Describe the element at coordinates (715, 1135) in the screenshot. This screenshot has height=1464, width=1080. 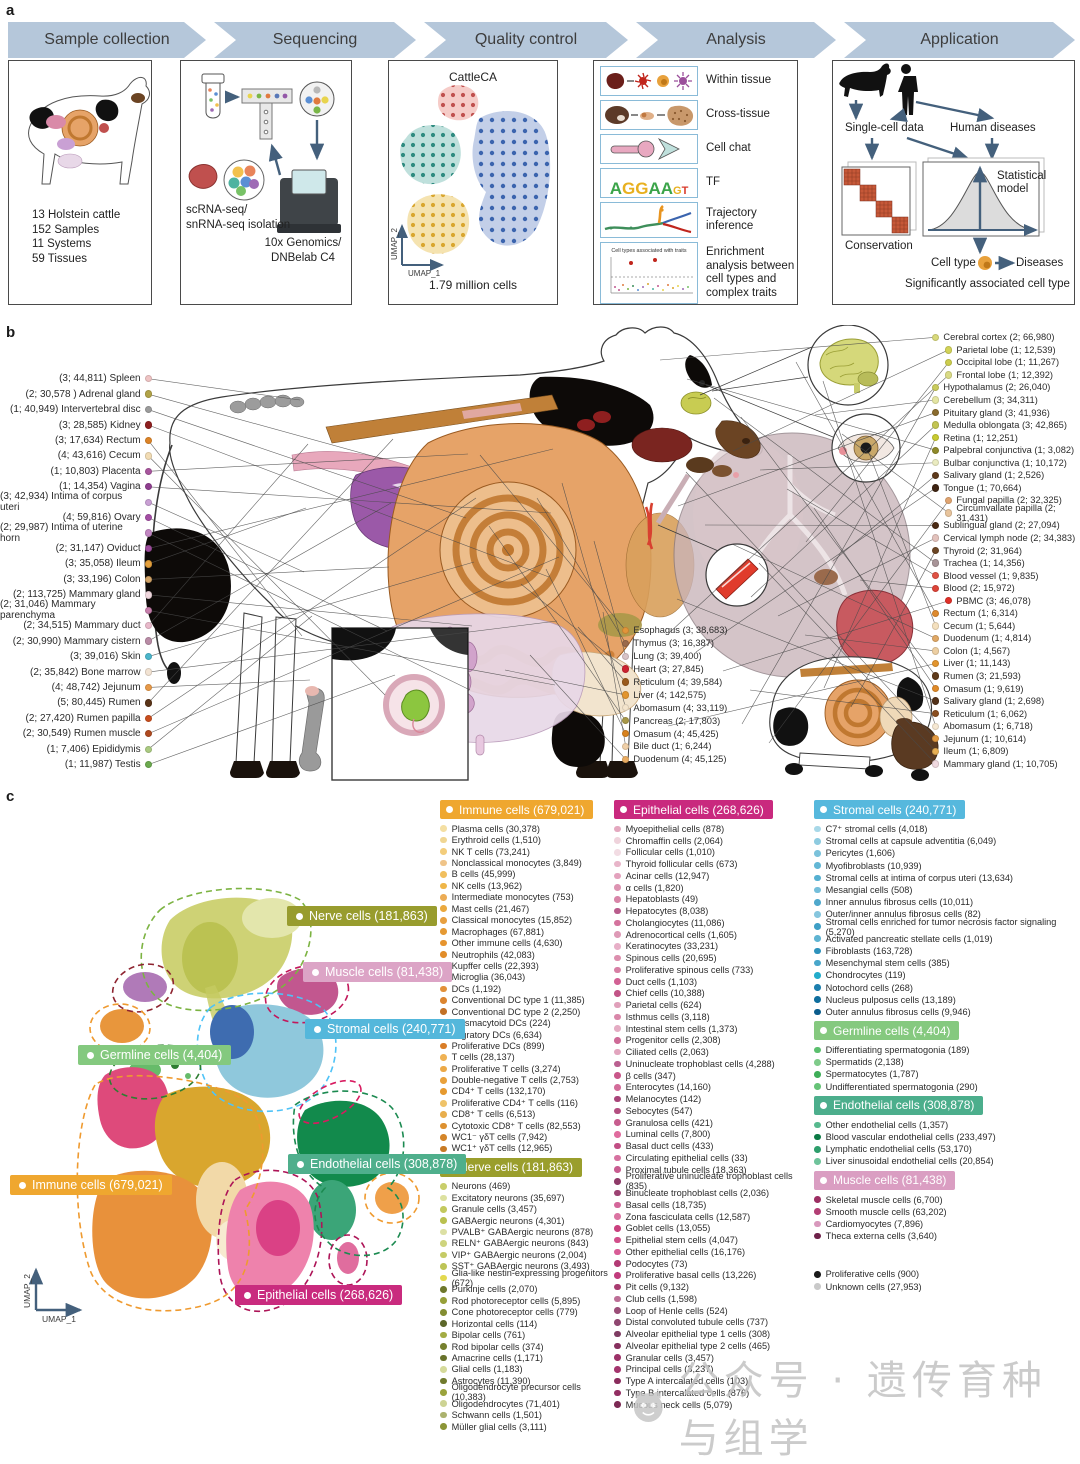
I see `legend-row: Luminal cells (7,800)` at that location.